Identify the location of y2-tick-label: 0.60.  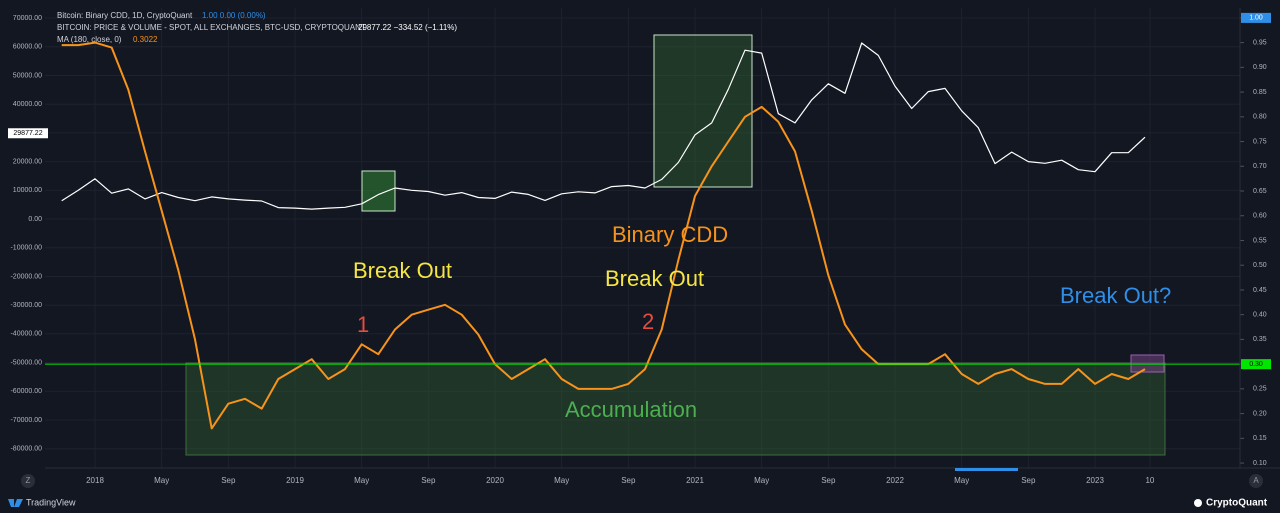
(1260, 216).